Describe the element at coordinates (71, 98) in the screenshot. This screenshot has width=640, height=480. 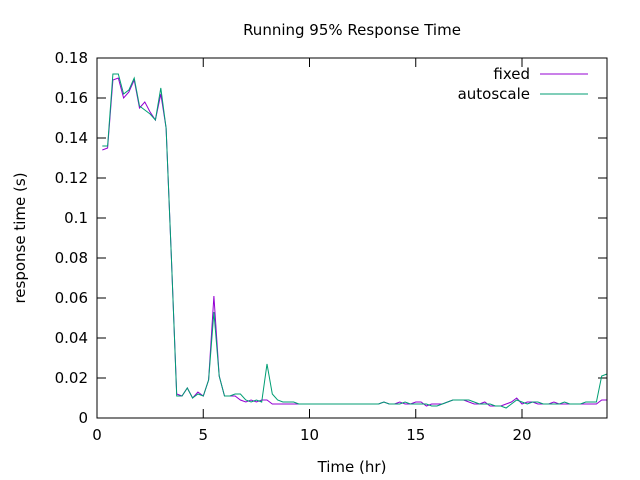
I see `y-tick-label: 0.16` at that location.